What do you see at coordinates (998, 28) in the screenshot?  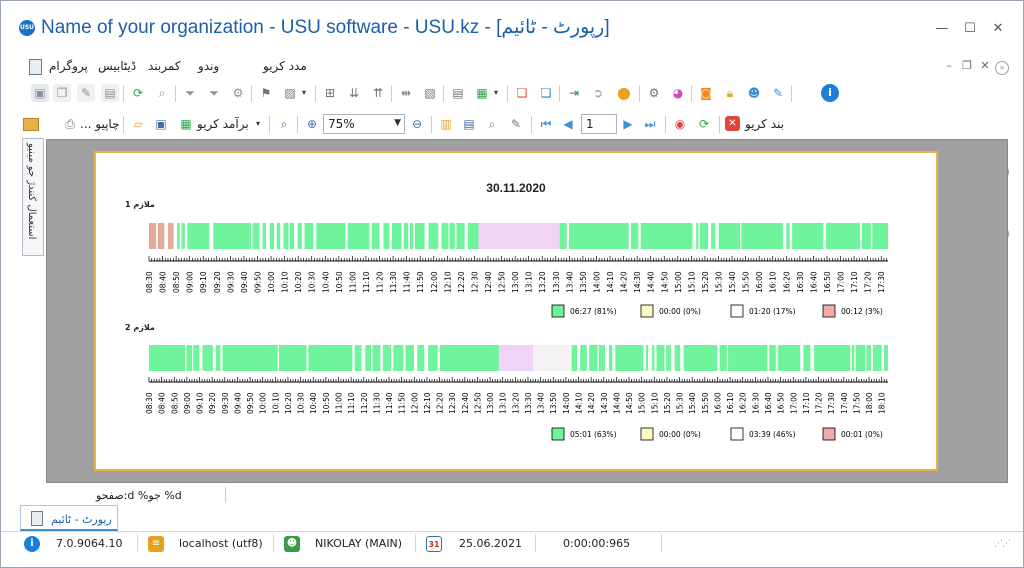 I see `close-button: ✕` at bounding box center [998, 28].